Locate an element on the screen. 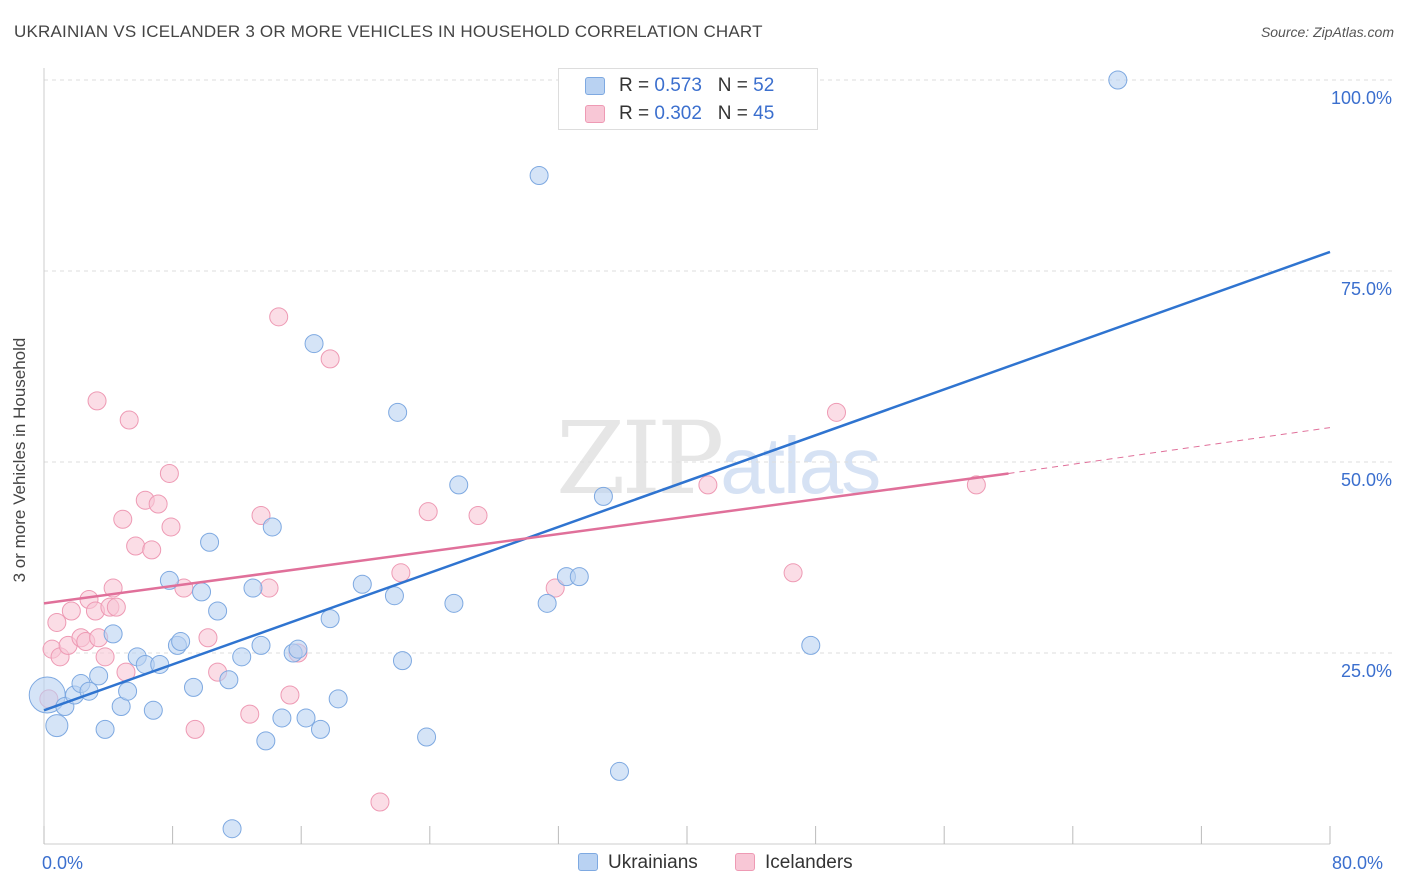 The height and width of the screenshot is (892, 1406). correlation-legend: R = 0.573 N = 52 R = 0.302 N = 45 is located at coordinates (688, 99).